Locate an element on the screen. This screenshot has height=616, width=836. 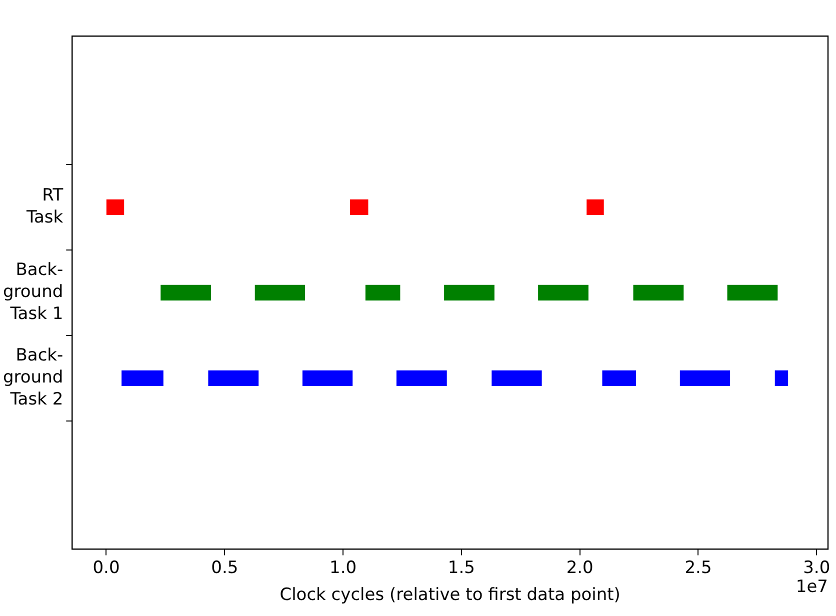
text: 1e7 is located at coordinates (812, 587).